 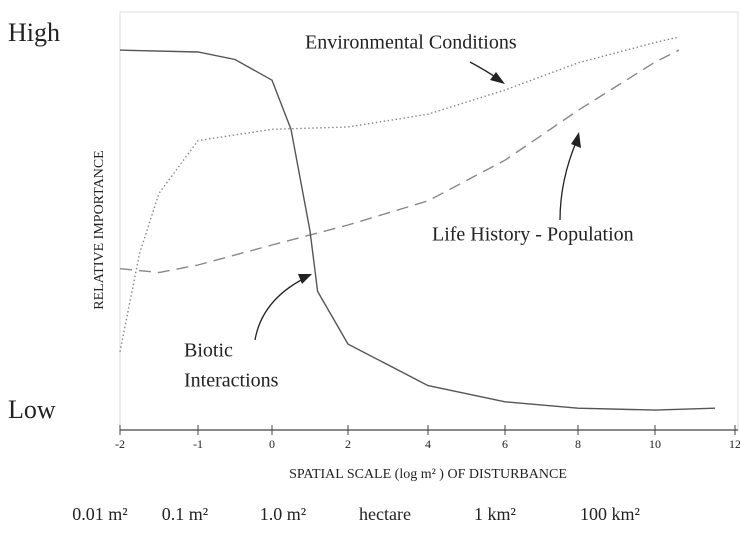 What do you see at coordinates (578, 444) in the screenshot?
I see `x-tick-label: 8` at bounding box center [578, 444].